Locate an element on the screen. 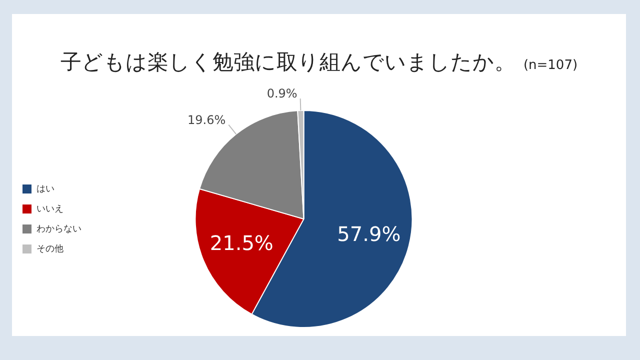 This screenshot has height=360, width=640. legend-label: その他 is located at coordinates (50, 248).